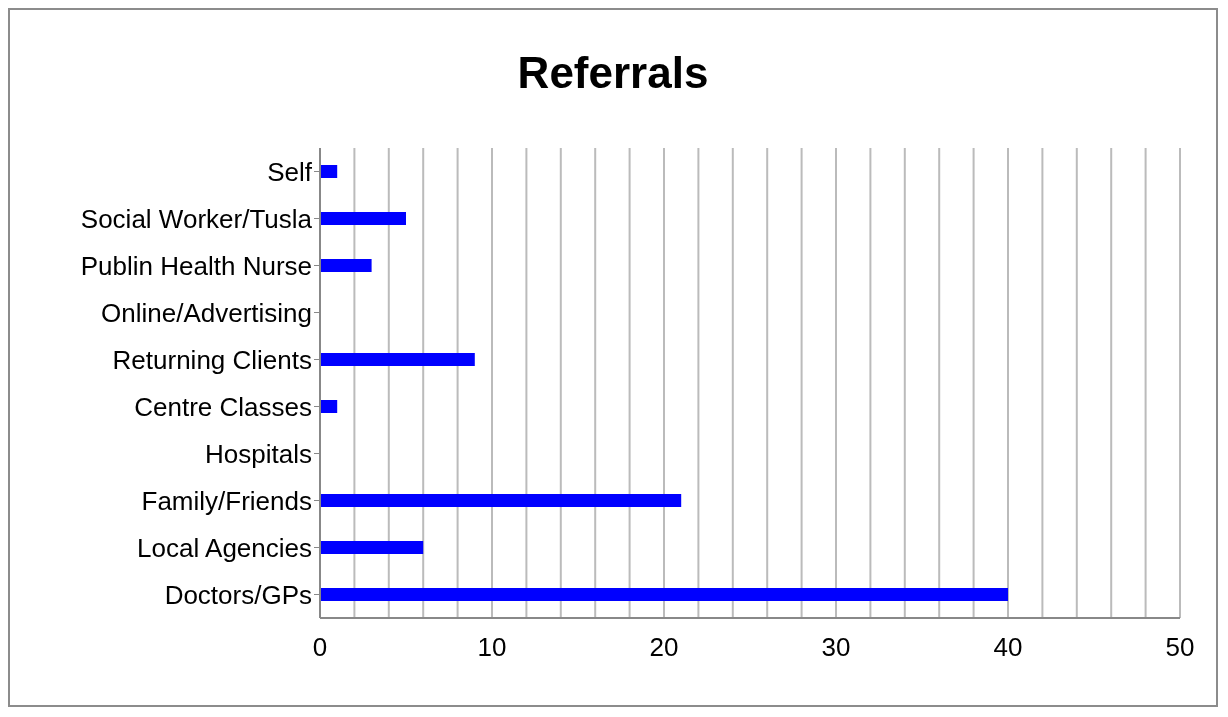 The height and width of the screenshot is (717, 1228). I want to click on y-tick-label: Local Agencies, so click(224, 547).